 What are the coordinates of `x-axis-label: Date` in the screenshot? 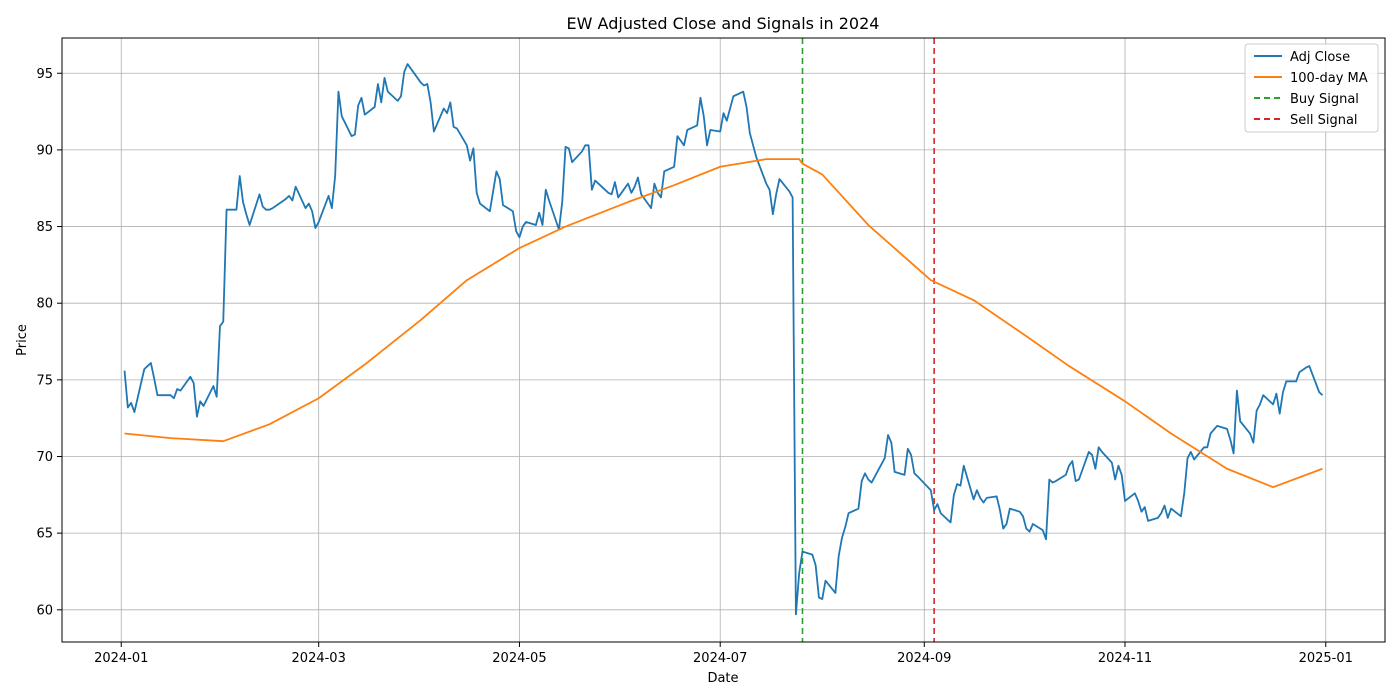 It's located at (722, 678).